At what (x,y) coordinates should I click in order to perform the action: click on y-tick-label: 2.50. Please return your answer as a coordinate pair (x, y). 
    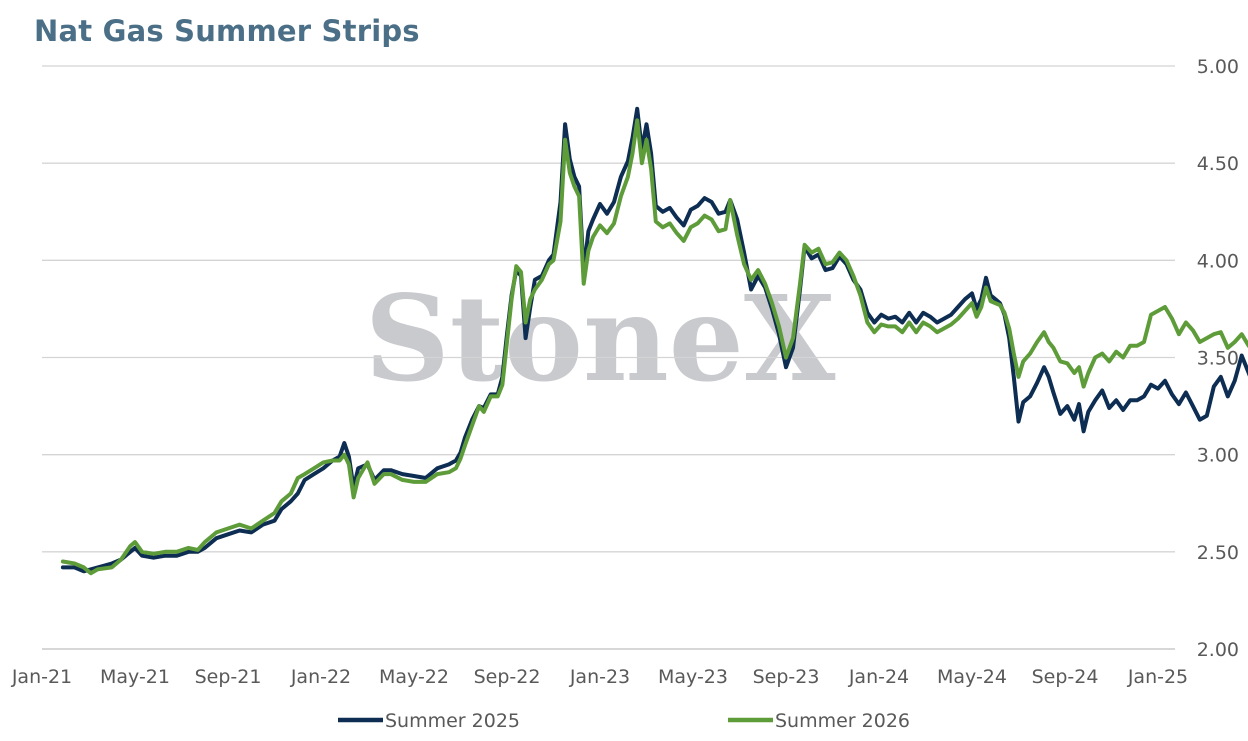
    Looking at the image, I should click on (1218, 553).